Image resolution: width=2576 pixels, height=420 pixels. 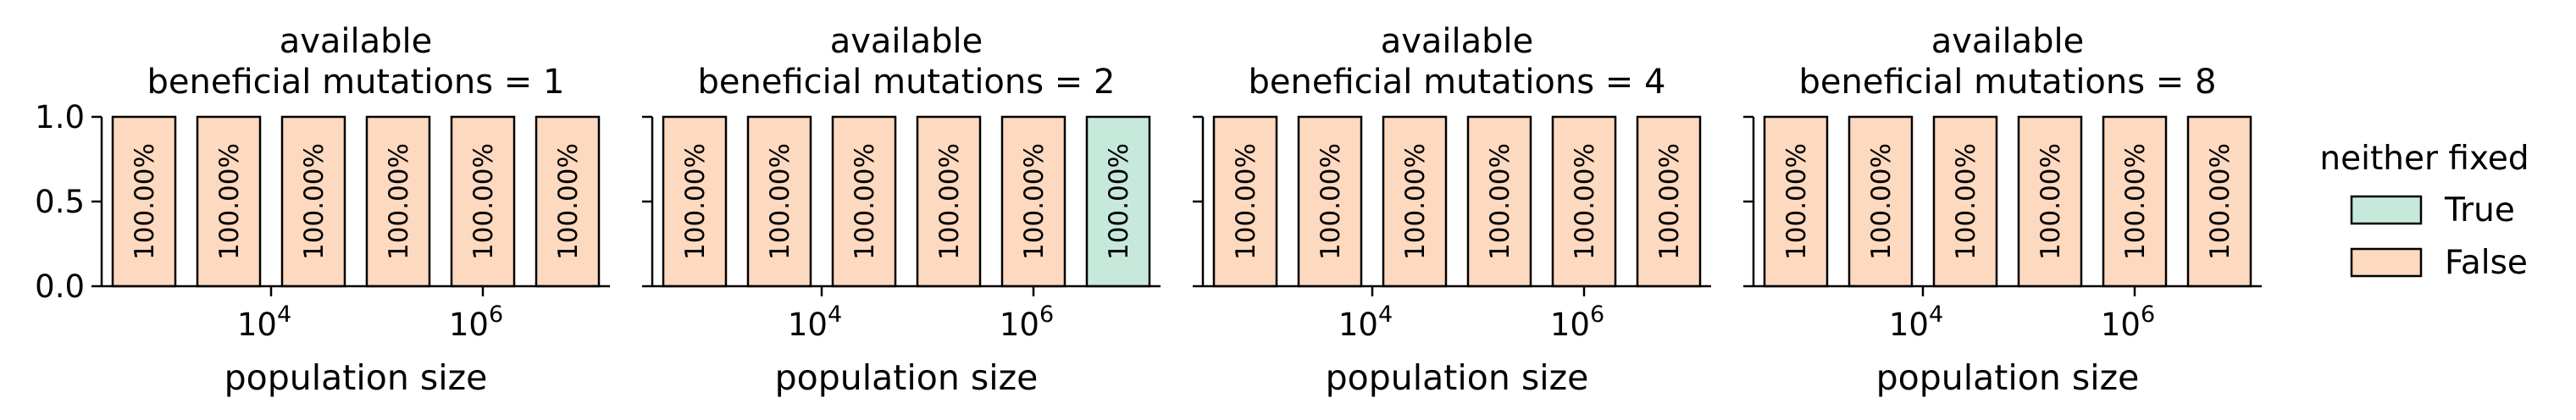 I want to click on y-tick-label: 0.5, so click(x=60, y=202).